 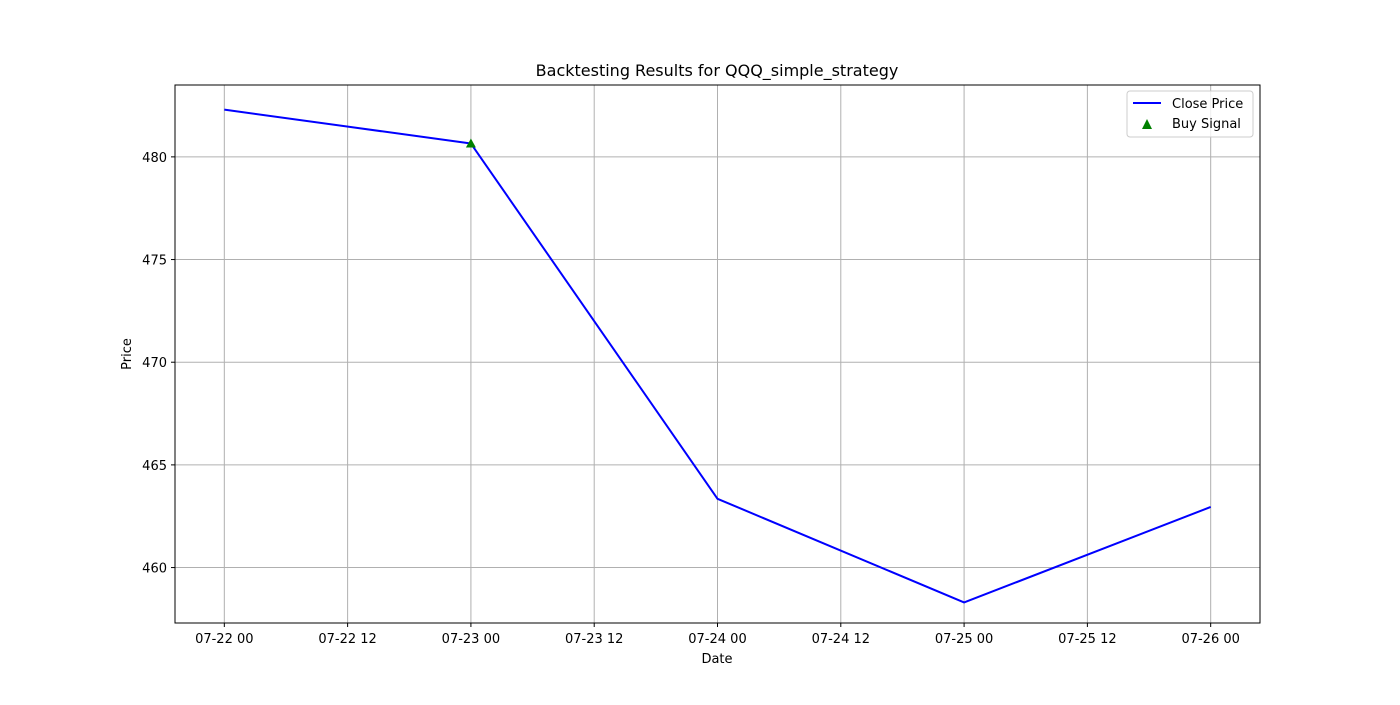 I want to click on x-tick-label: 07-24 12, so click(x=841, y=639).